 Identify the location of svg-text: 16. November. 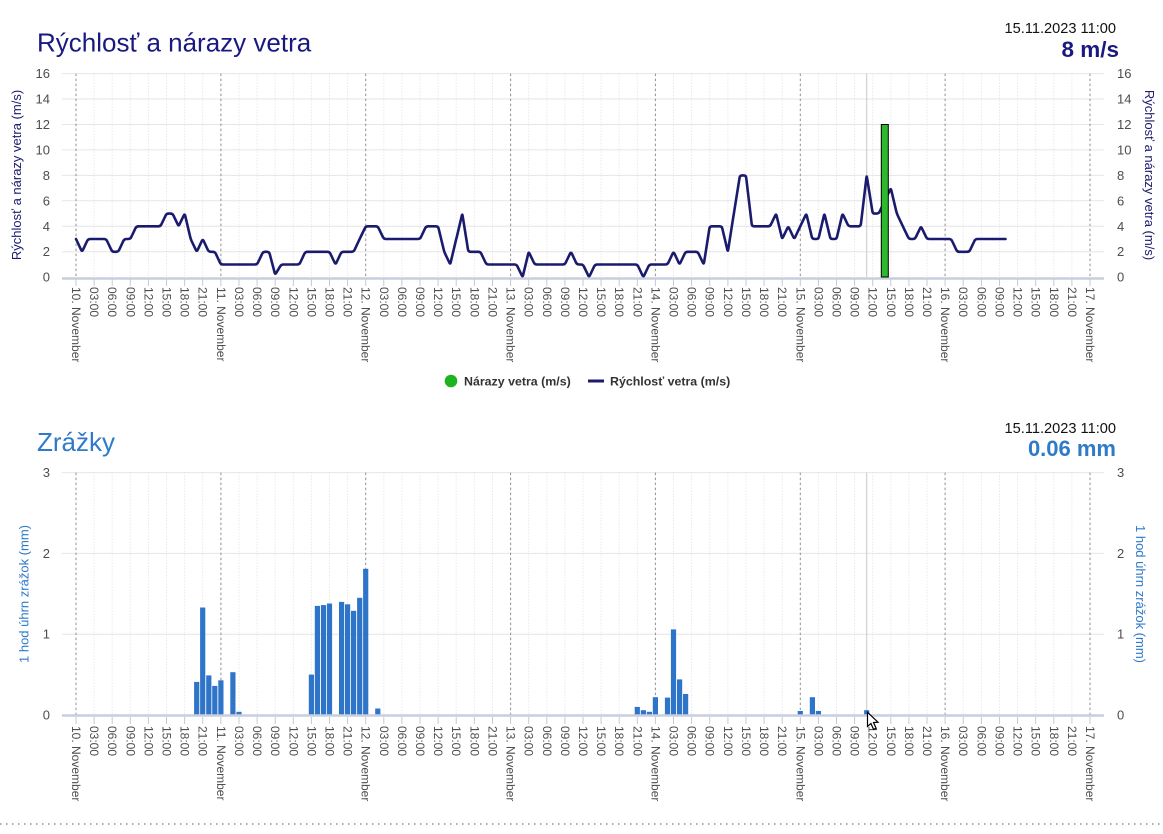
(945, 324).